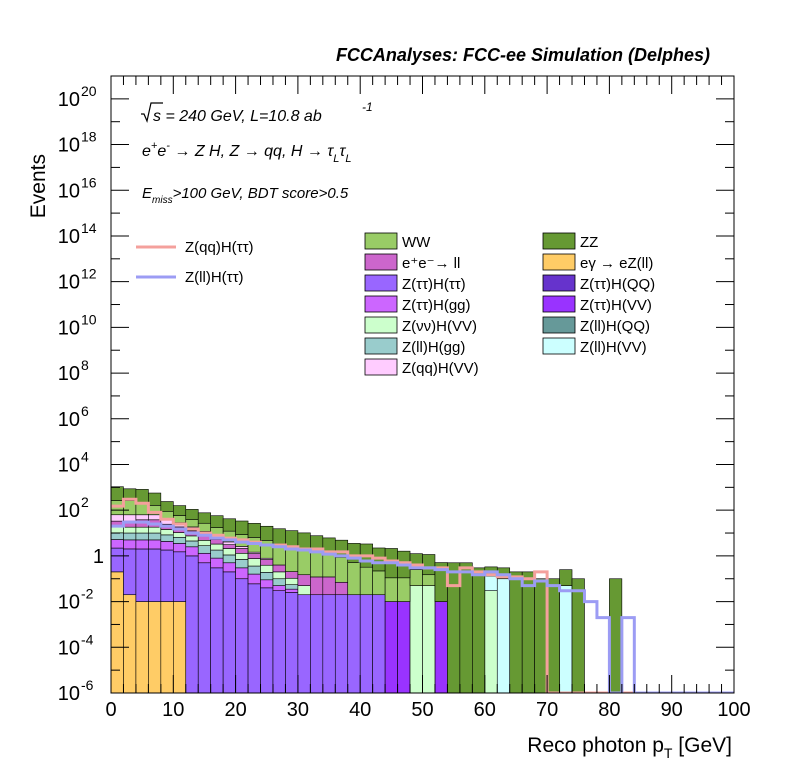  Describe the element at coordinates (89, 274) in the screenshot. I see `y-tick-exponent: 12` at that location.